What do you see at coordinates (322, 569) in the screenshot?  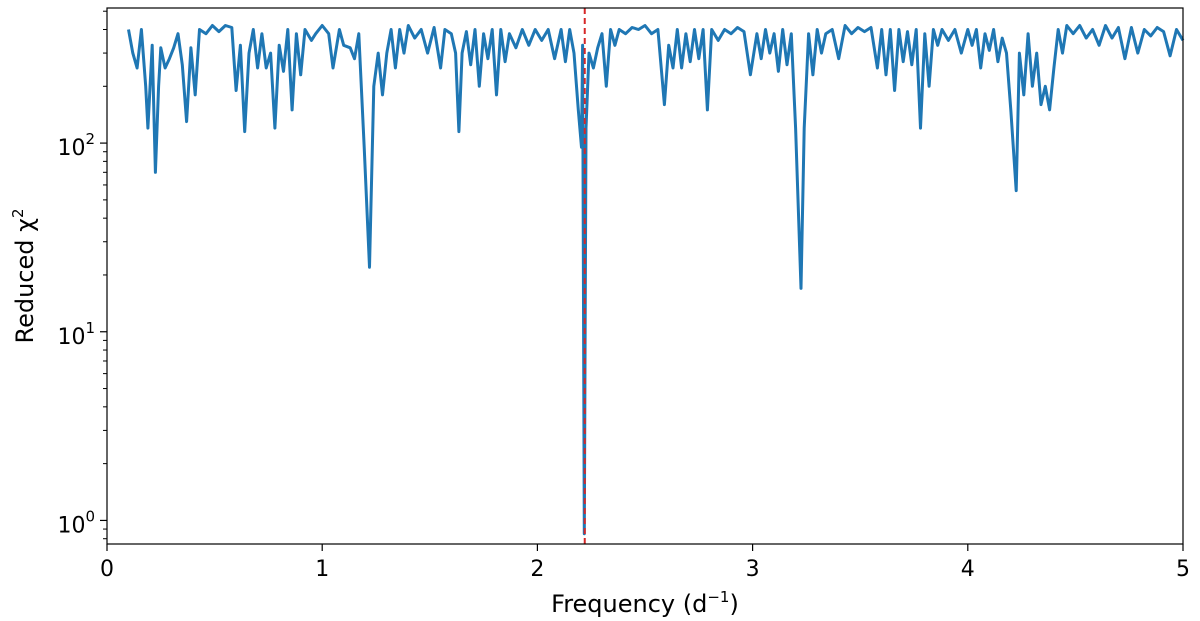 I see `x-tick-label: 1` at bounding box center [322, 569].